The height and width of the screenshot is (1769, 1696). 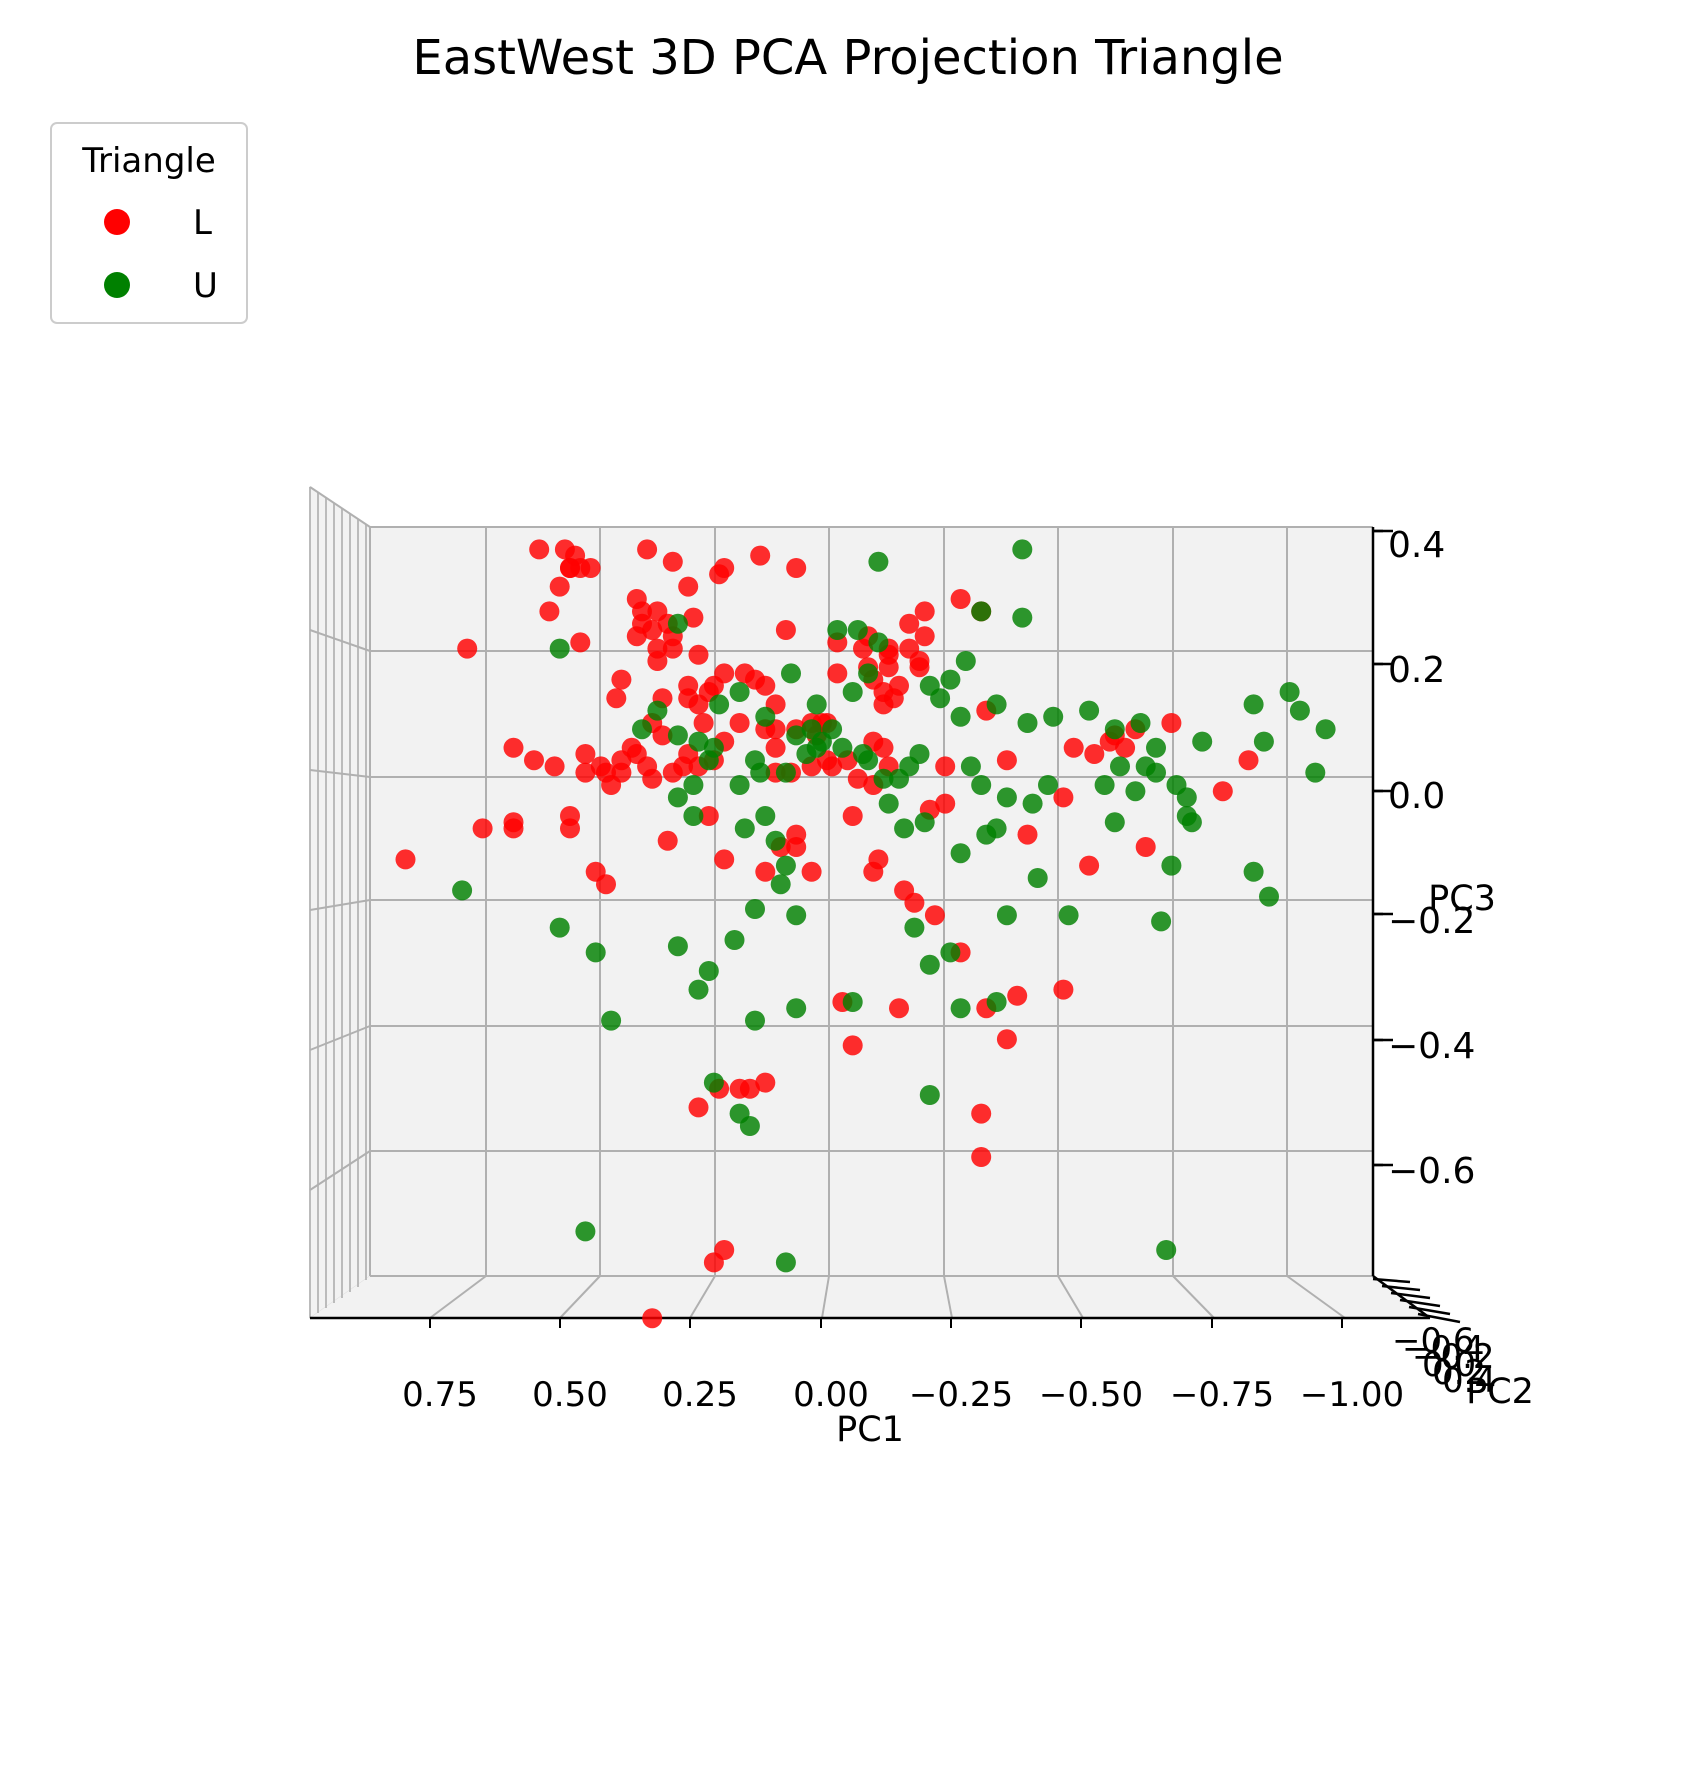 I want to click on z-tick-label: −0.4, so click(x=1431, y=1046).